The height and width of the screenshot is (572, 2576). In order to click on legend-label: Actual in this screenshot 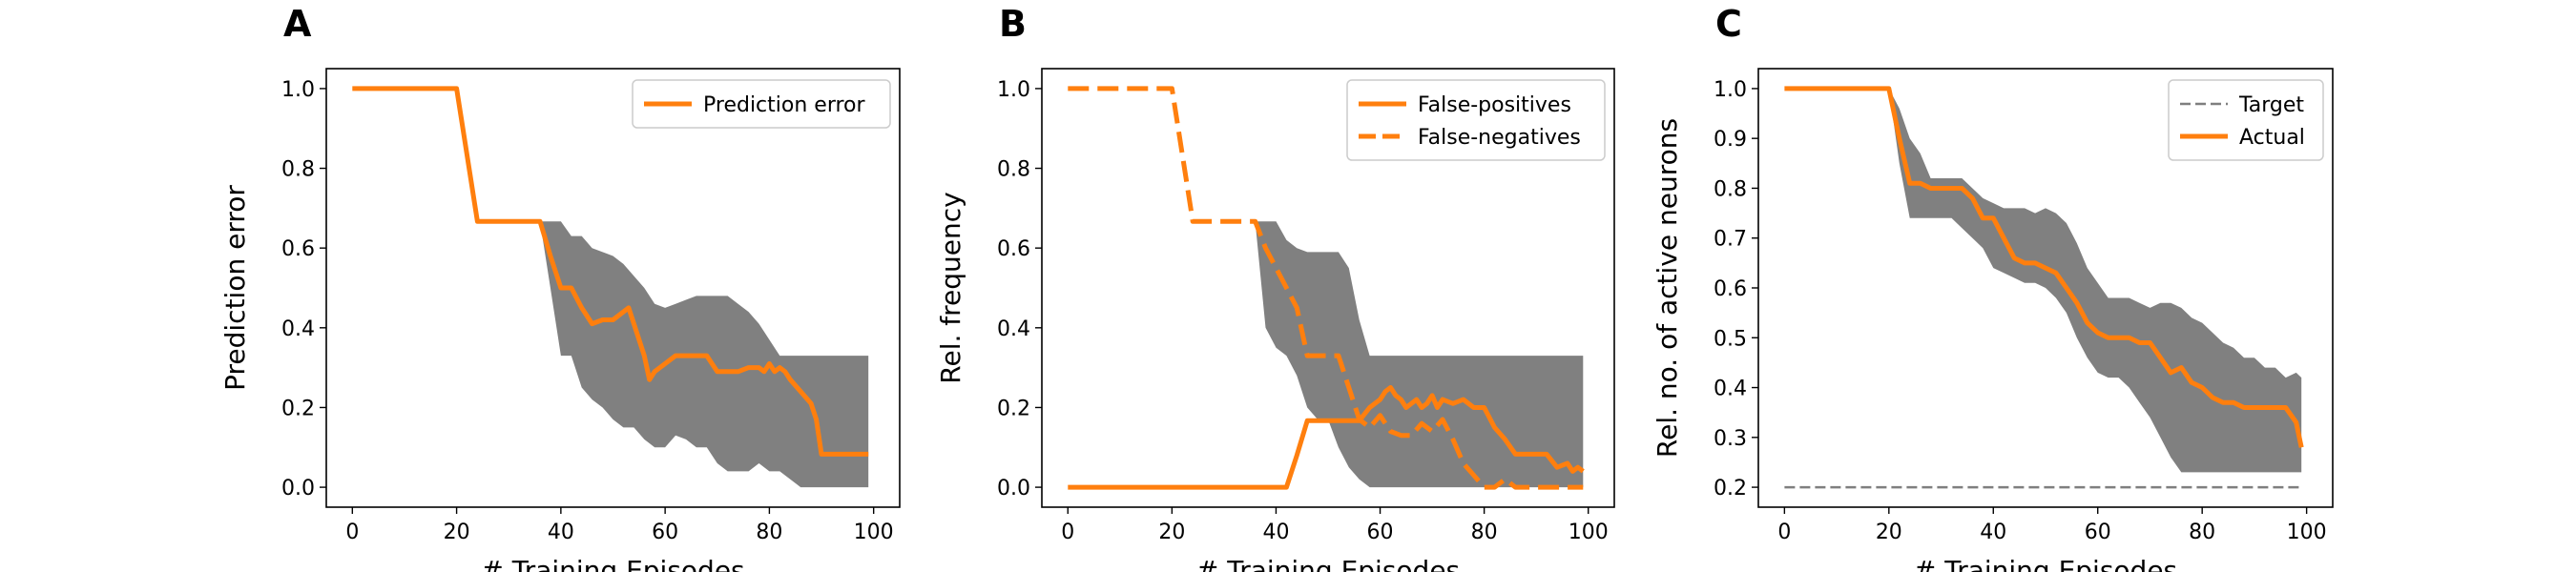, I will do `click(2272, 138)`.